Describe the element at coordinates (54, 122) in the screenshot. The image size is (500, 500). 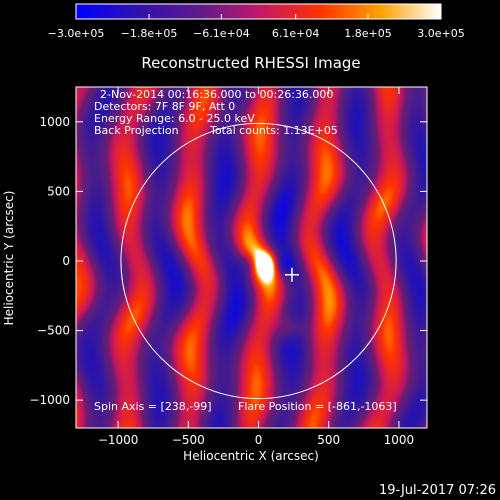
I see `y-tick-label: 1000` at that location.